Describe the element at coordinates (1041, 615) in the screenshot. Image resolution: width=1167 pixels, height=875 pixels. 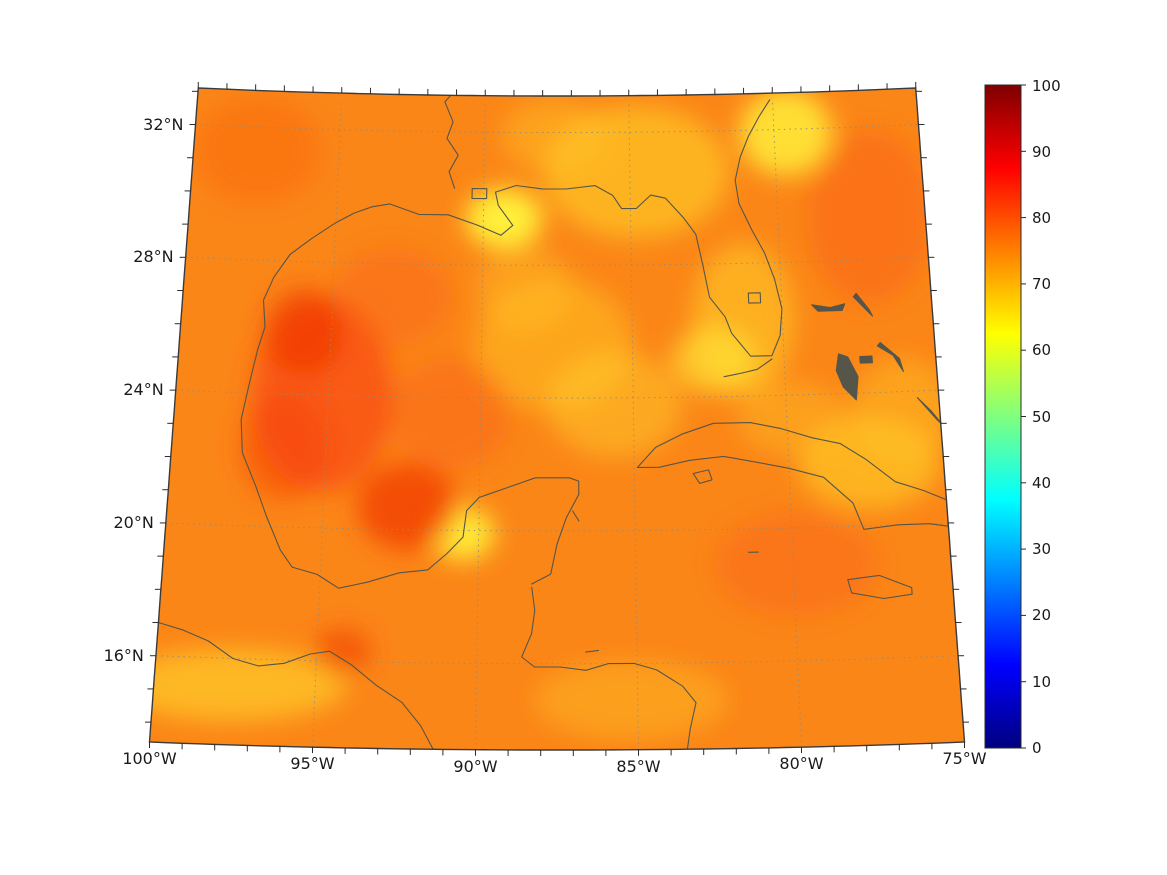
I see `colorbar-tick-label: 20` at that location.